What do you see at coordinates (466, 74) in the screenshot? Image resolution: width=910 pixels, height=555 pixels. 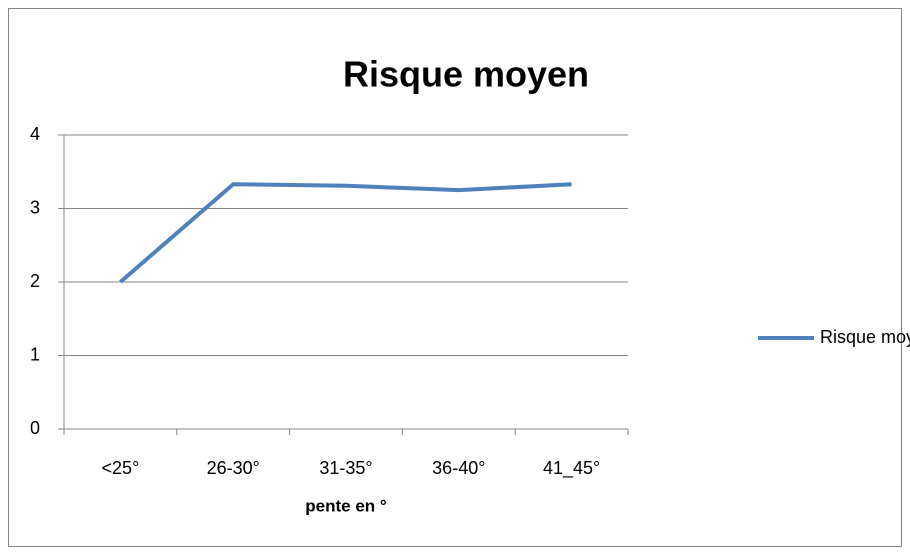 I see `chart-title: Risque moyen` at bounding box center [466, 74].